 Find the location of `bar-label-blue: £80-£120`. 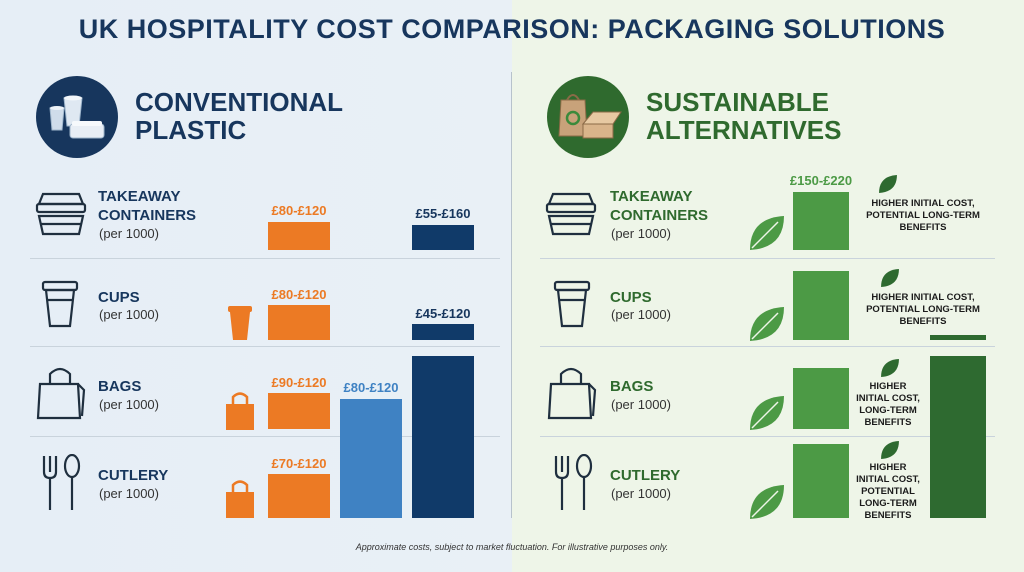

bar-label-blue: £80-£120 is located at coordinates (371, 387).